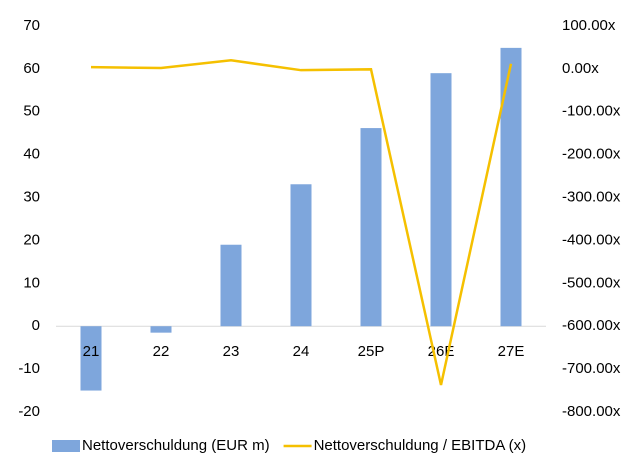 Image resolution: width=634 pixels, height=460 pixels. What do you see at coordinates (420, 445) in the screenshot?
I see `legend-label: Nettoverschuldung / EBITDA (x)` at bounding box center [420, 445].